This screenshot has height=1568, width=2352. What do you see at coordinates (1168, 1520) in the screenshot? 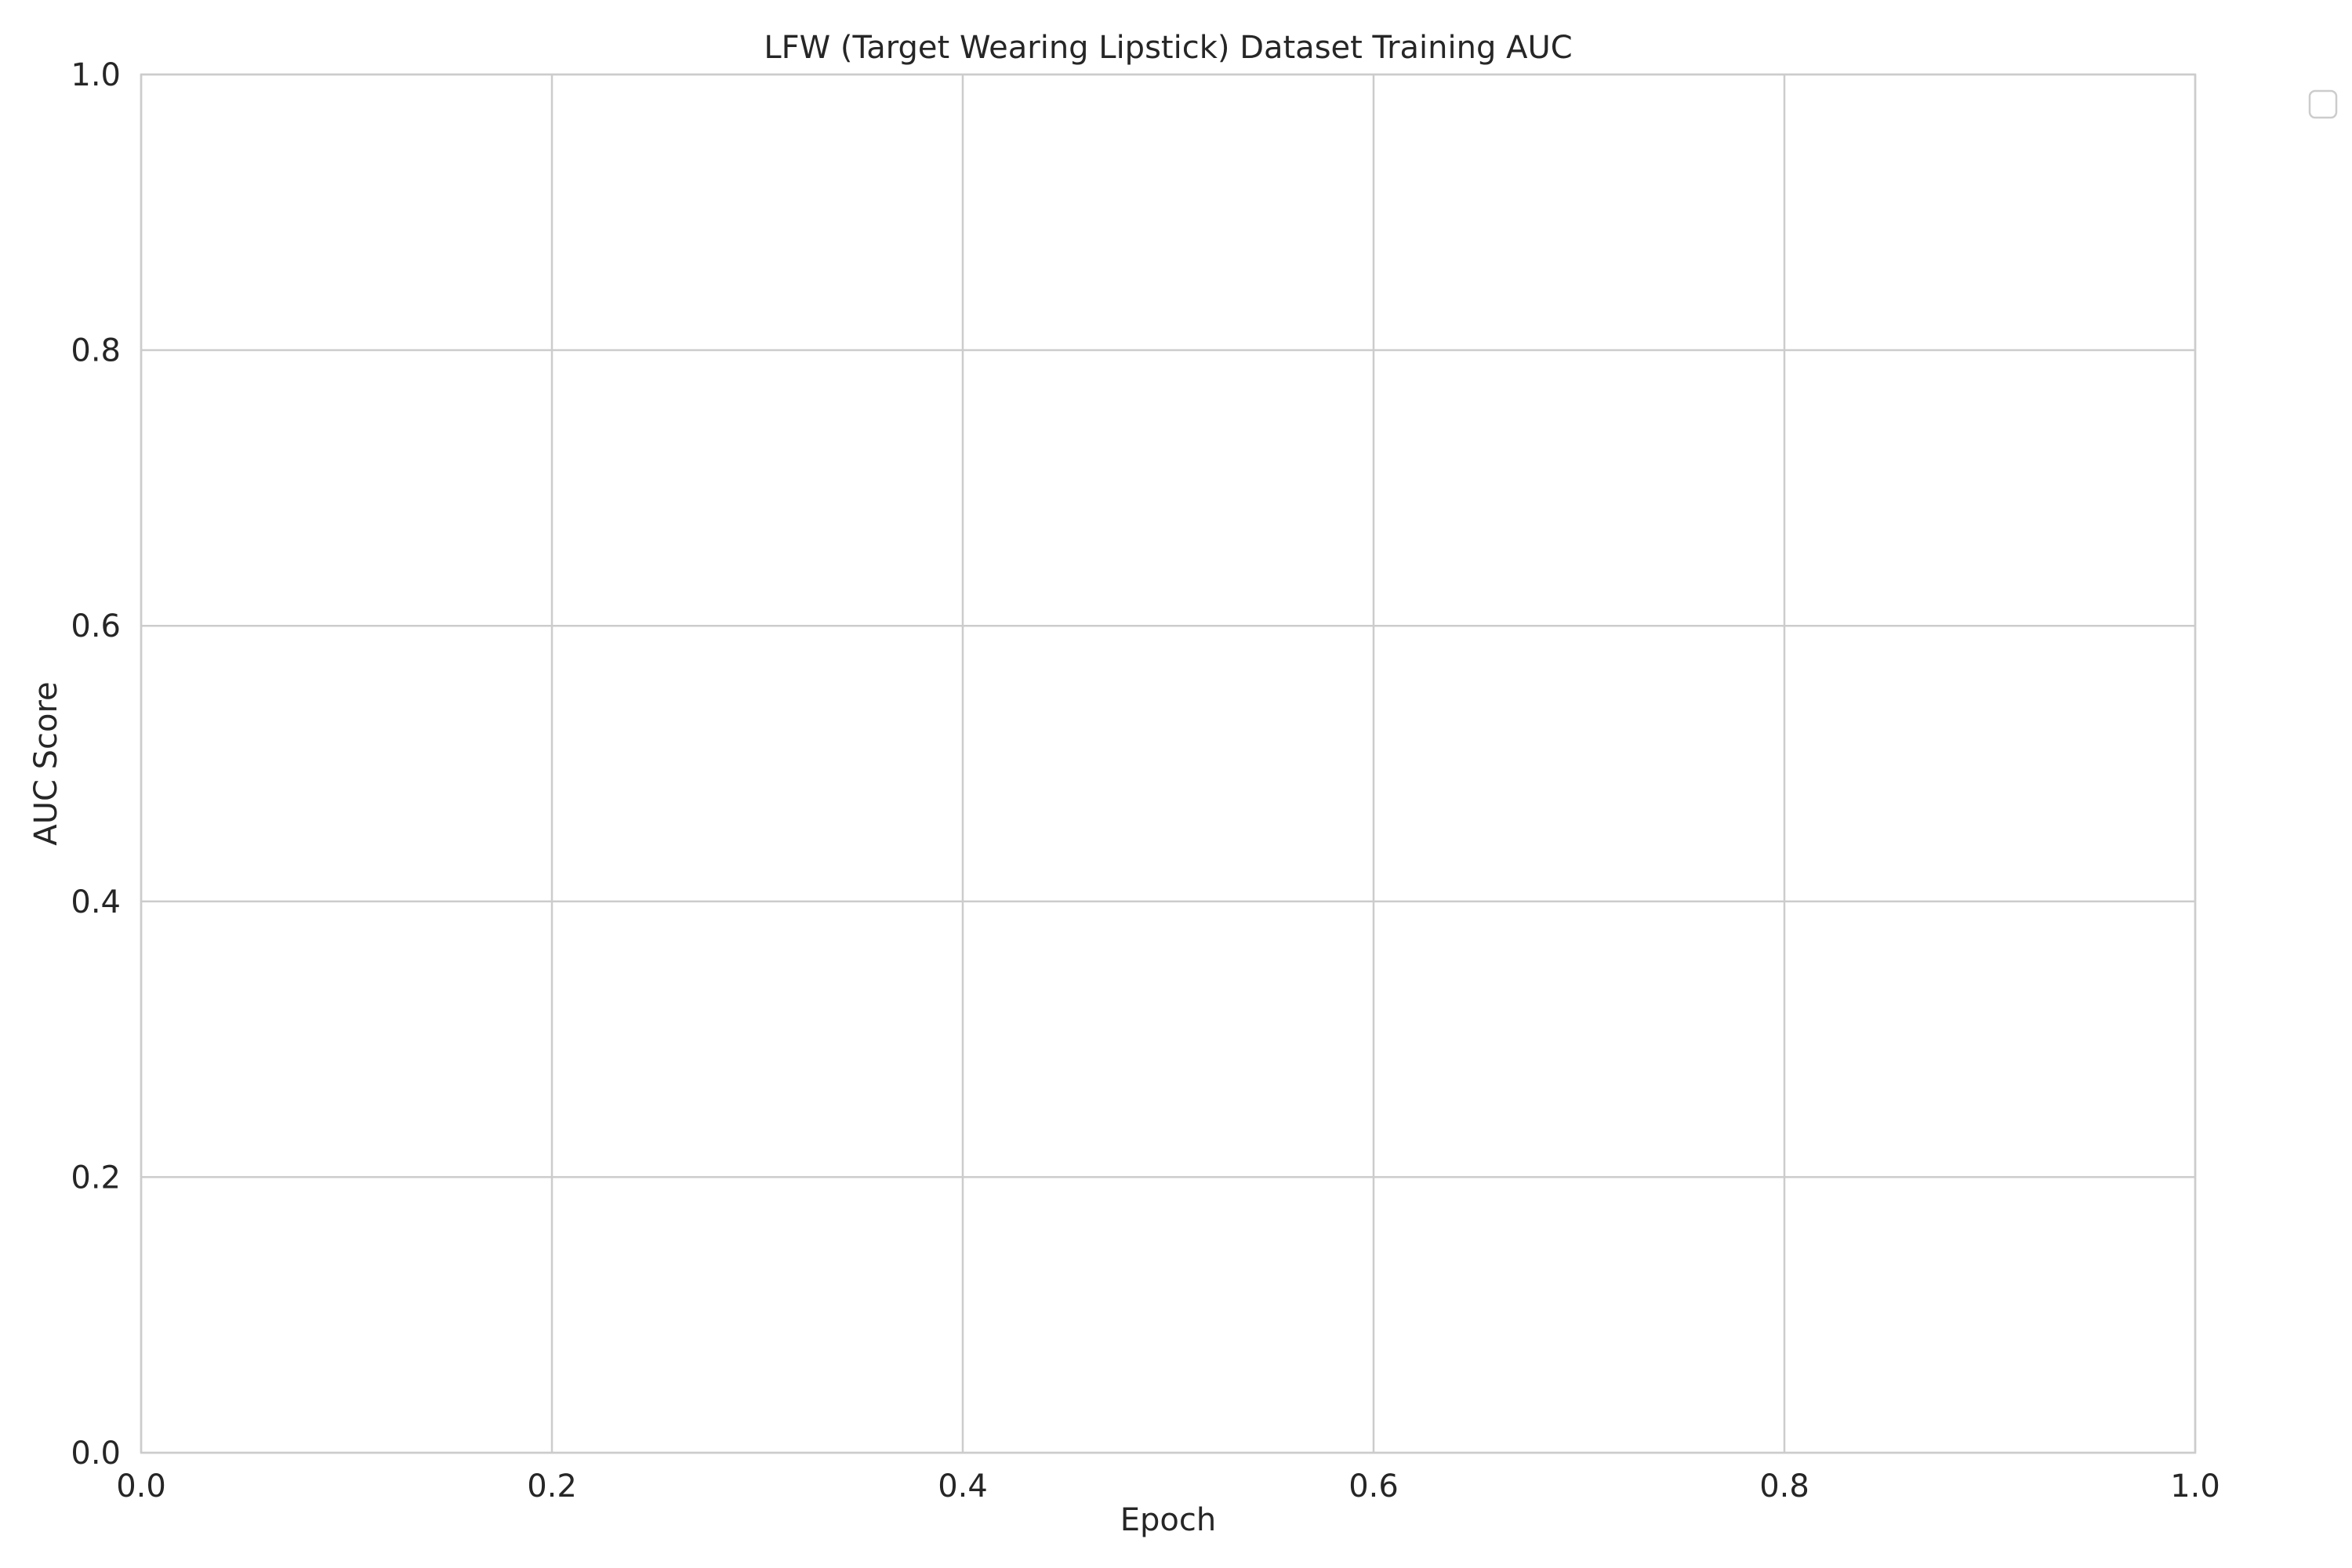
I see `x-axis-label: Epoch` at bounding box center [1168, 1520].